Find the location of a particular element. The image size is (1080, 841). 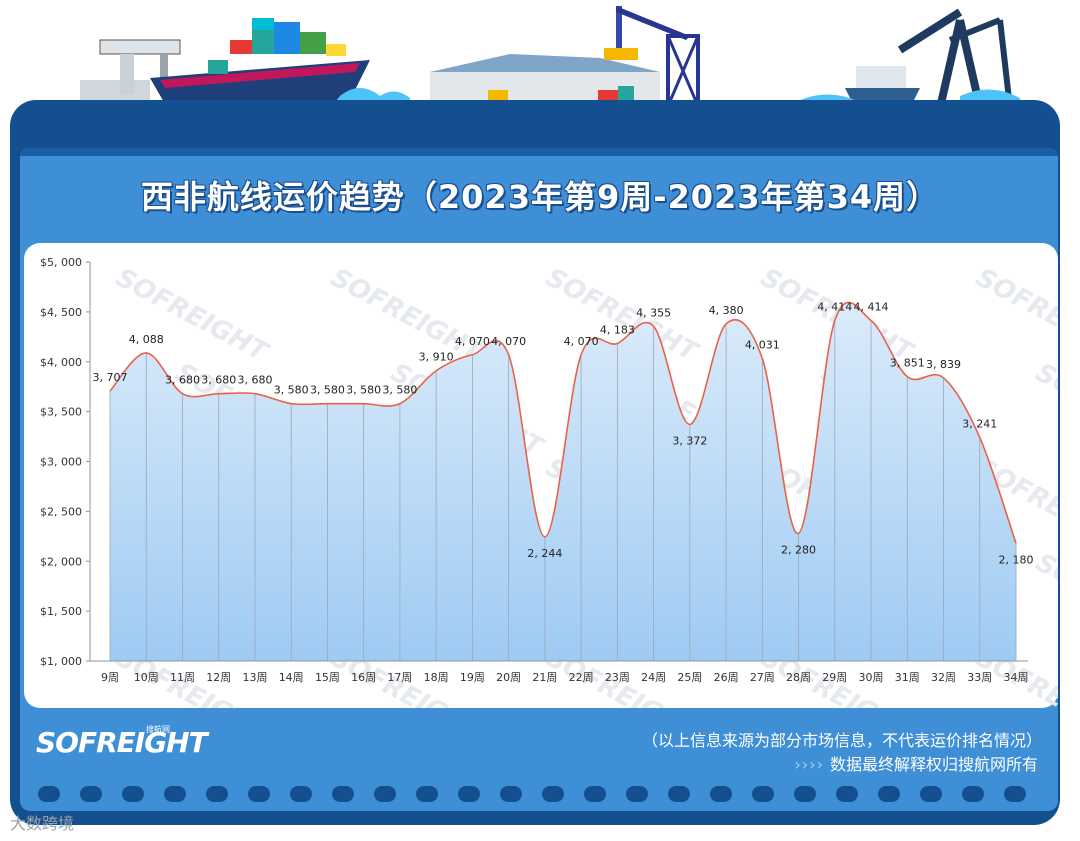

logo-subtitle: 搜航网 is located at coordinates (158, 729).